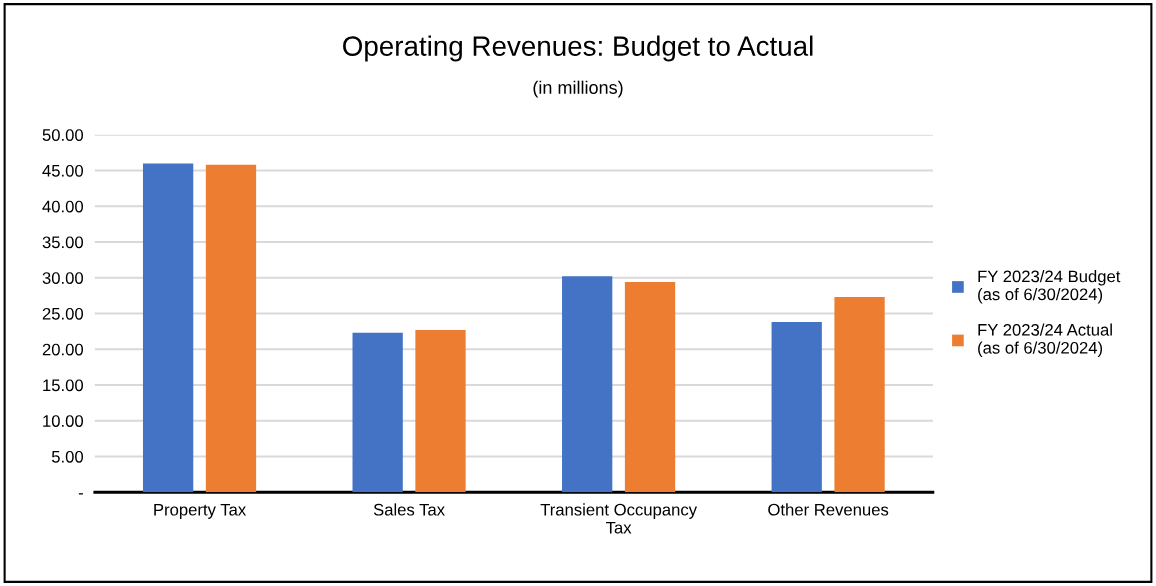 This screenshot has width=1156, height=586. What do you see at coordinates (828, 509) in the screenshot?
I see `x-tick-label: Other Revenues` at bounding box center [828, 509].